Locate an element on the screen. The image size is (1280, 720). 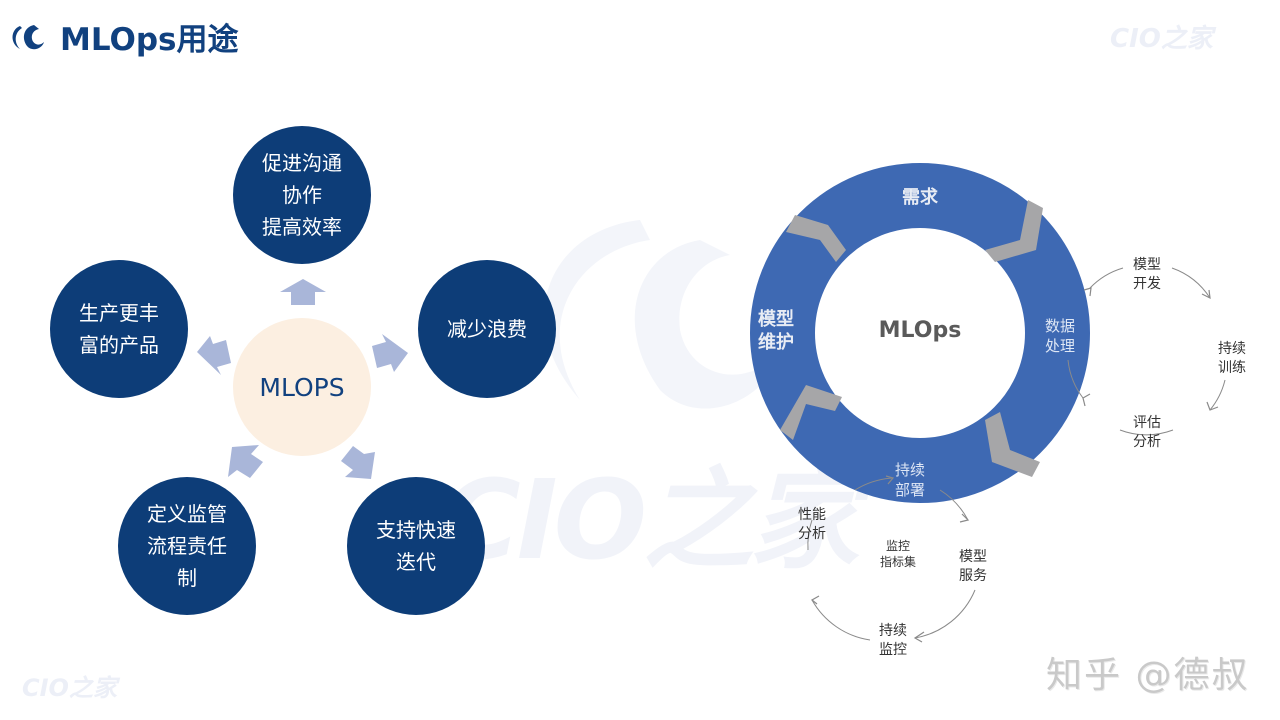
segment-requirements: 需求 is located at coordinates (920, 197).